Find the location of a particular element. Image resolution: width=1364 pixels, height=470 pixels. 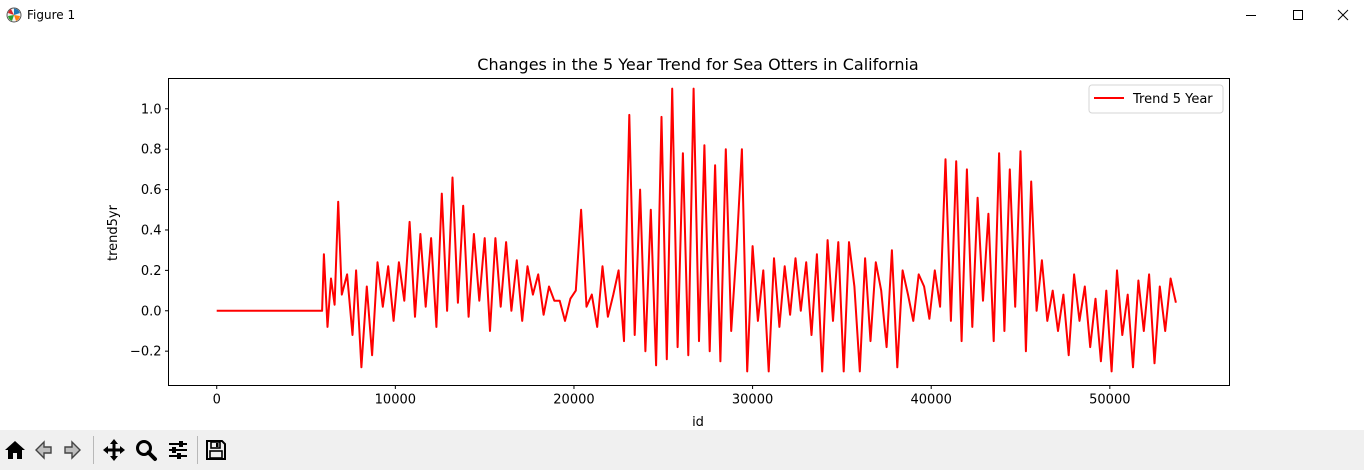

minimize-button is located at coordinates (1251, 15).